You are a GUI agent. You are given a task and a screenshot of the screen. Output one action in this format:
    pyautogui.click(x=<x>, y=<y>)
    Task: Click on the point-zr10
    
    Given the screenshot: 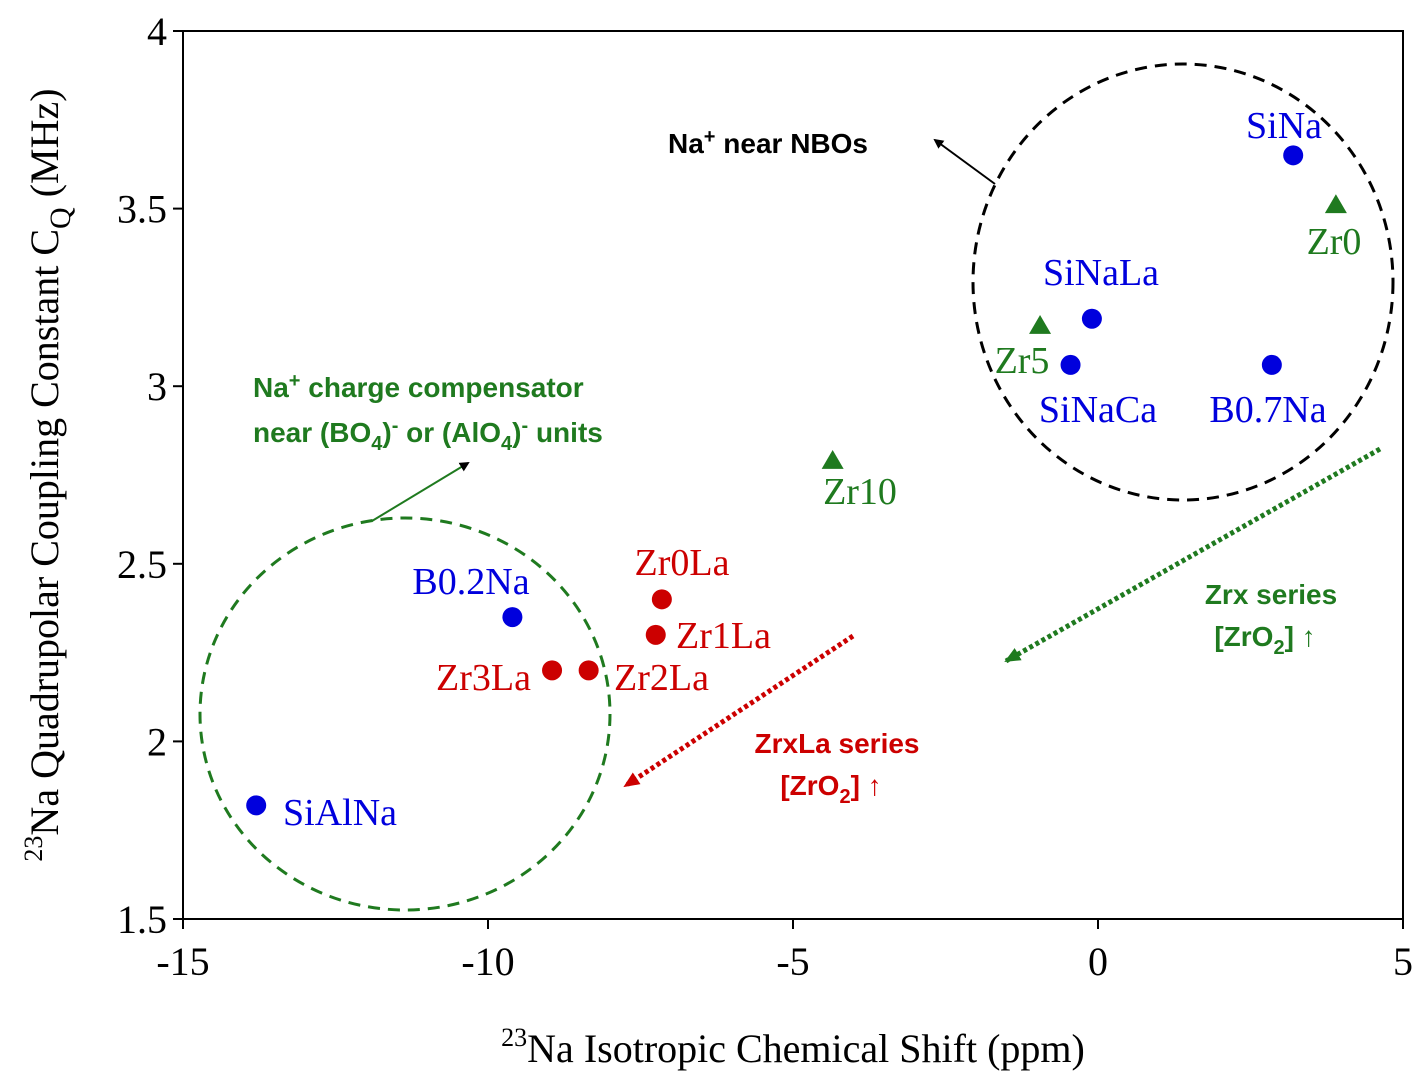 What is the action you would take?
    pyautogui.click(x=832, y=459)
    